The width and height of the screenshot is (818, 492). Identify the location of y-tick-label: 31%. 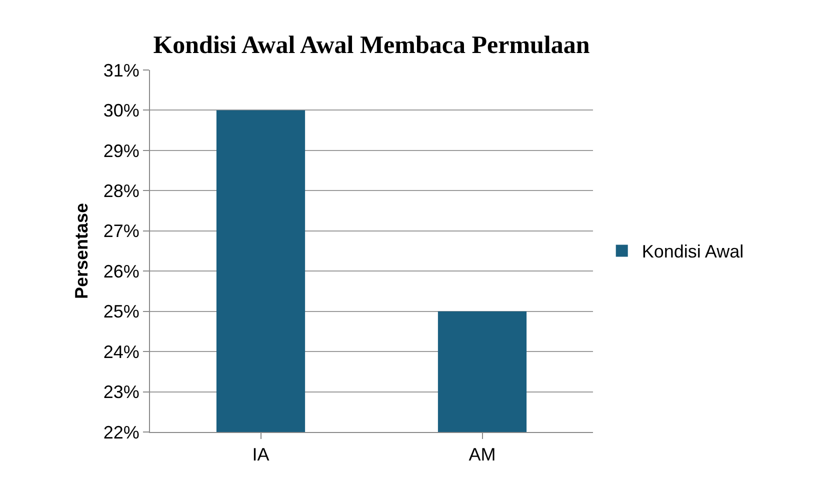
(121, 70).